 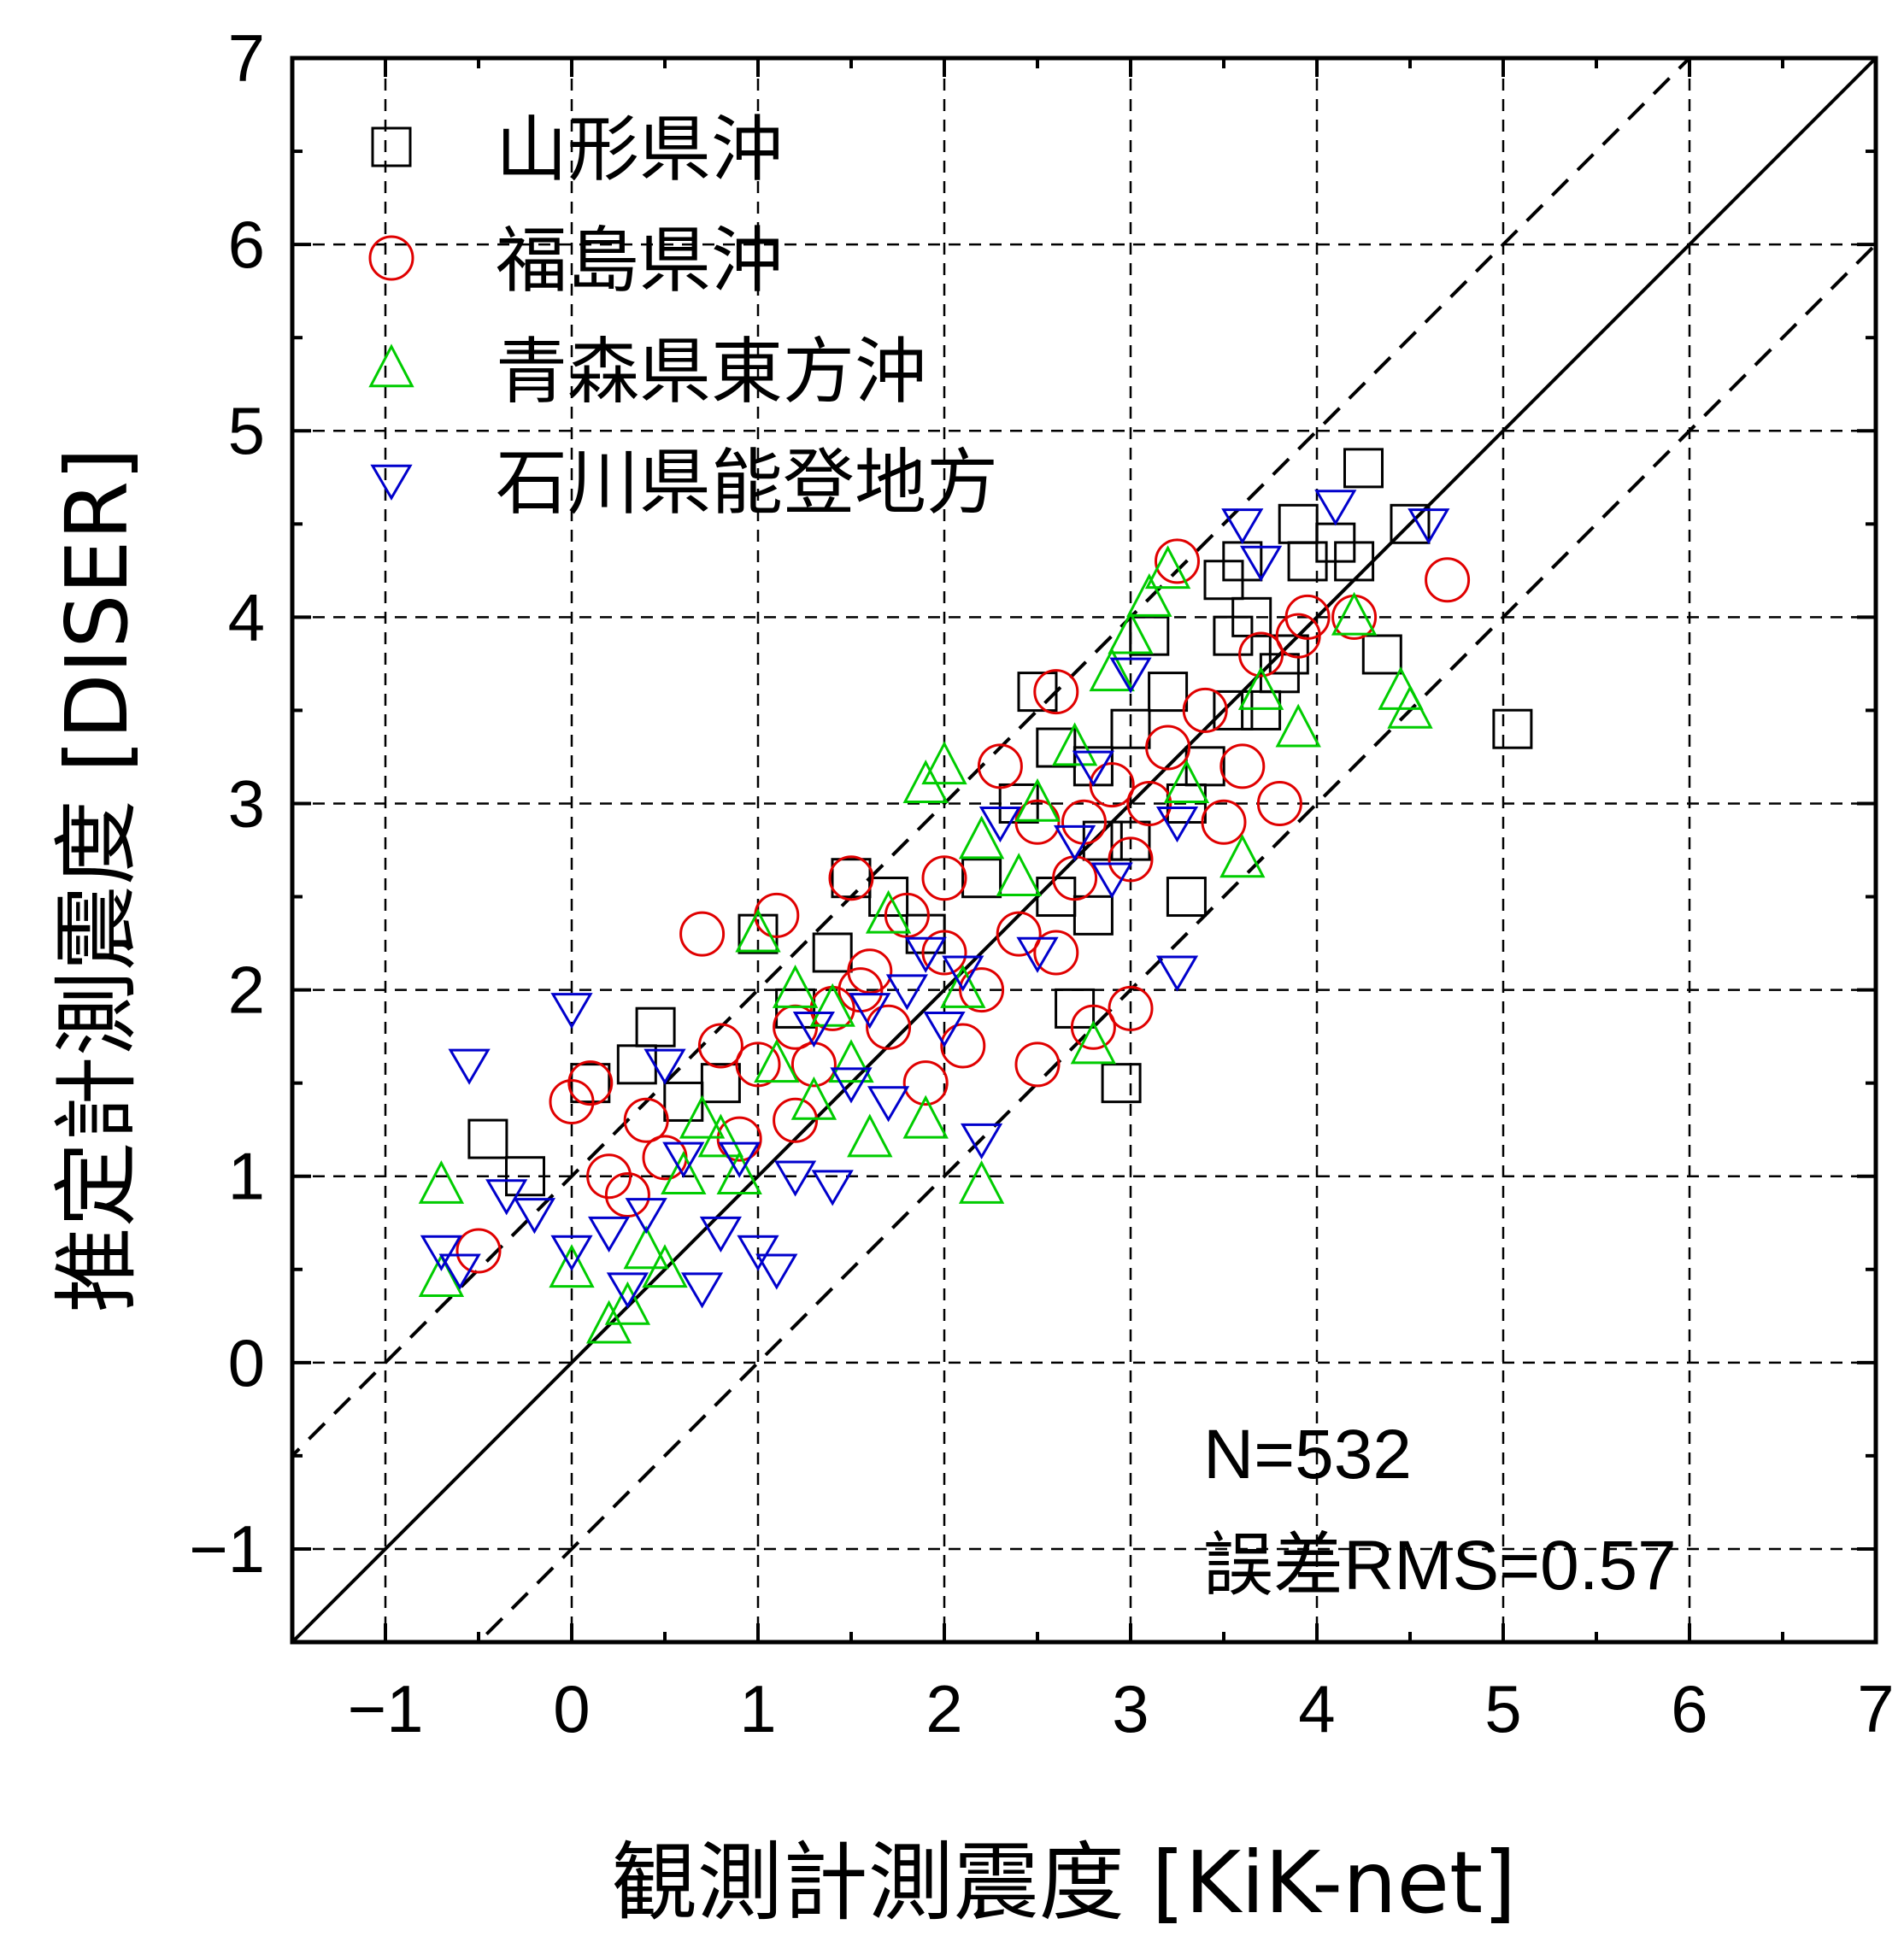 What do you see at coordinates (1440, 1566) in the screenshot?
I see `rms-error-annotation: 誤差RMS=0.57` at bounding box center [1440, 1566].